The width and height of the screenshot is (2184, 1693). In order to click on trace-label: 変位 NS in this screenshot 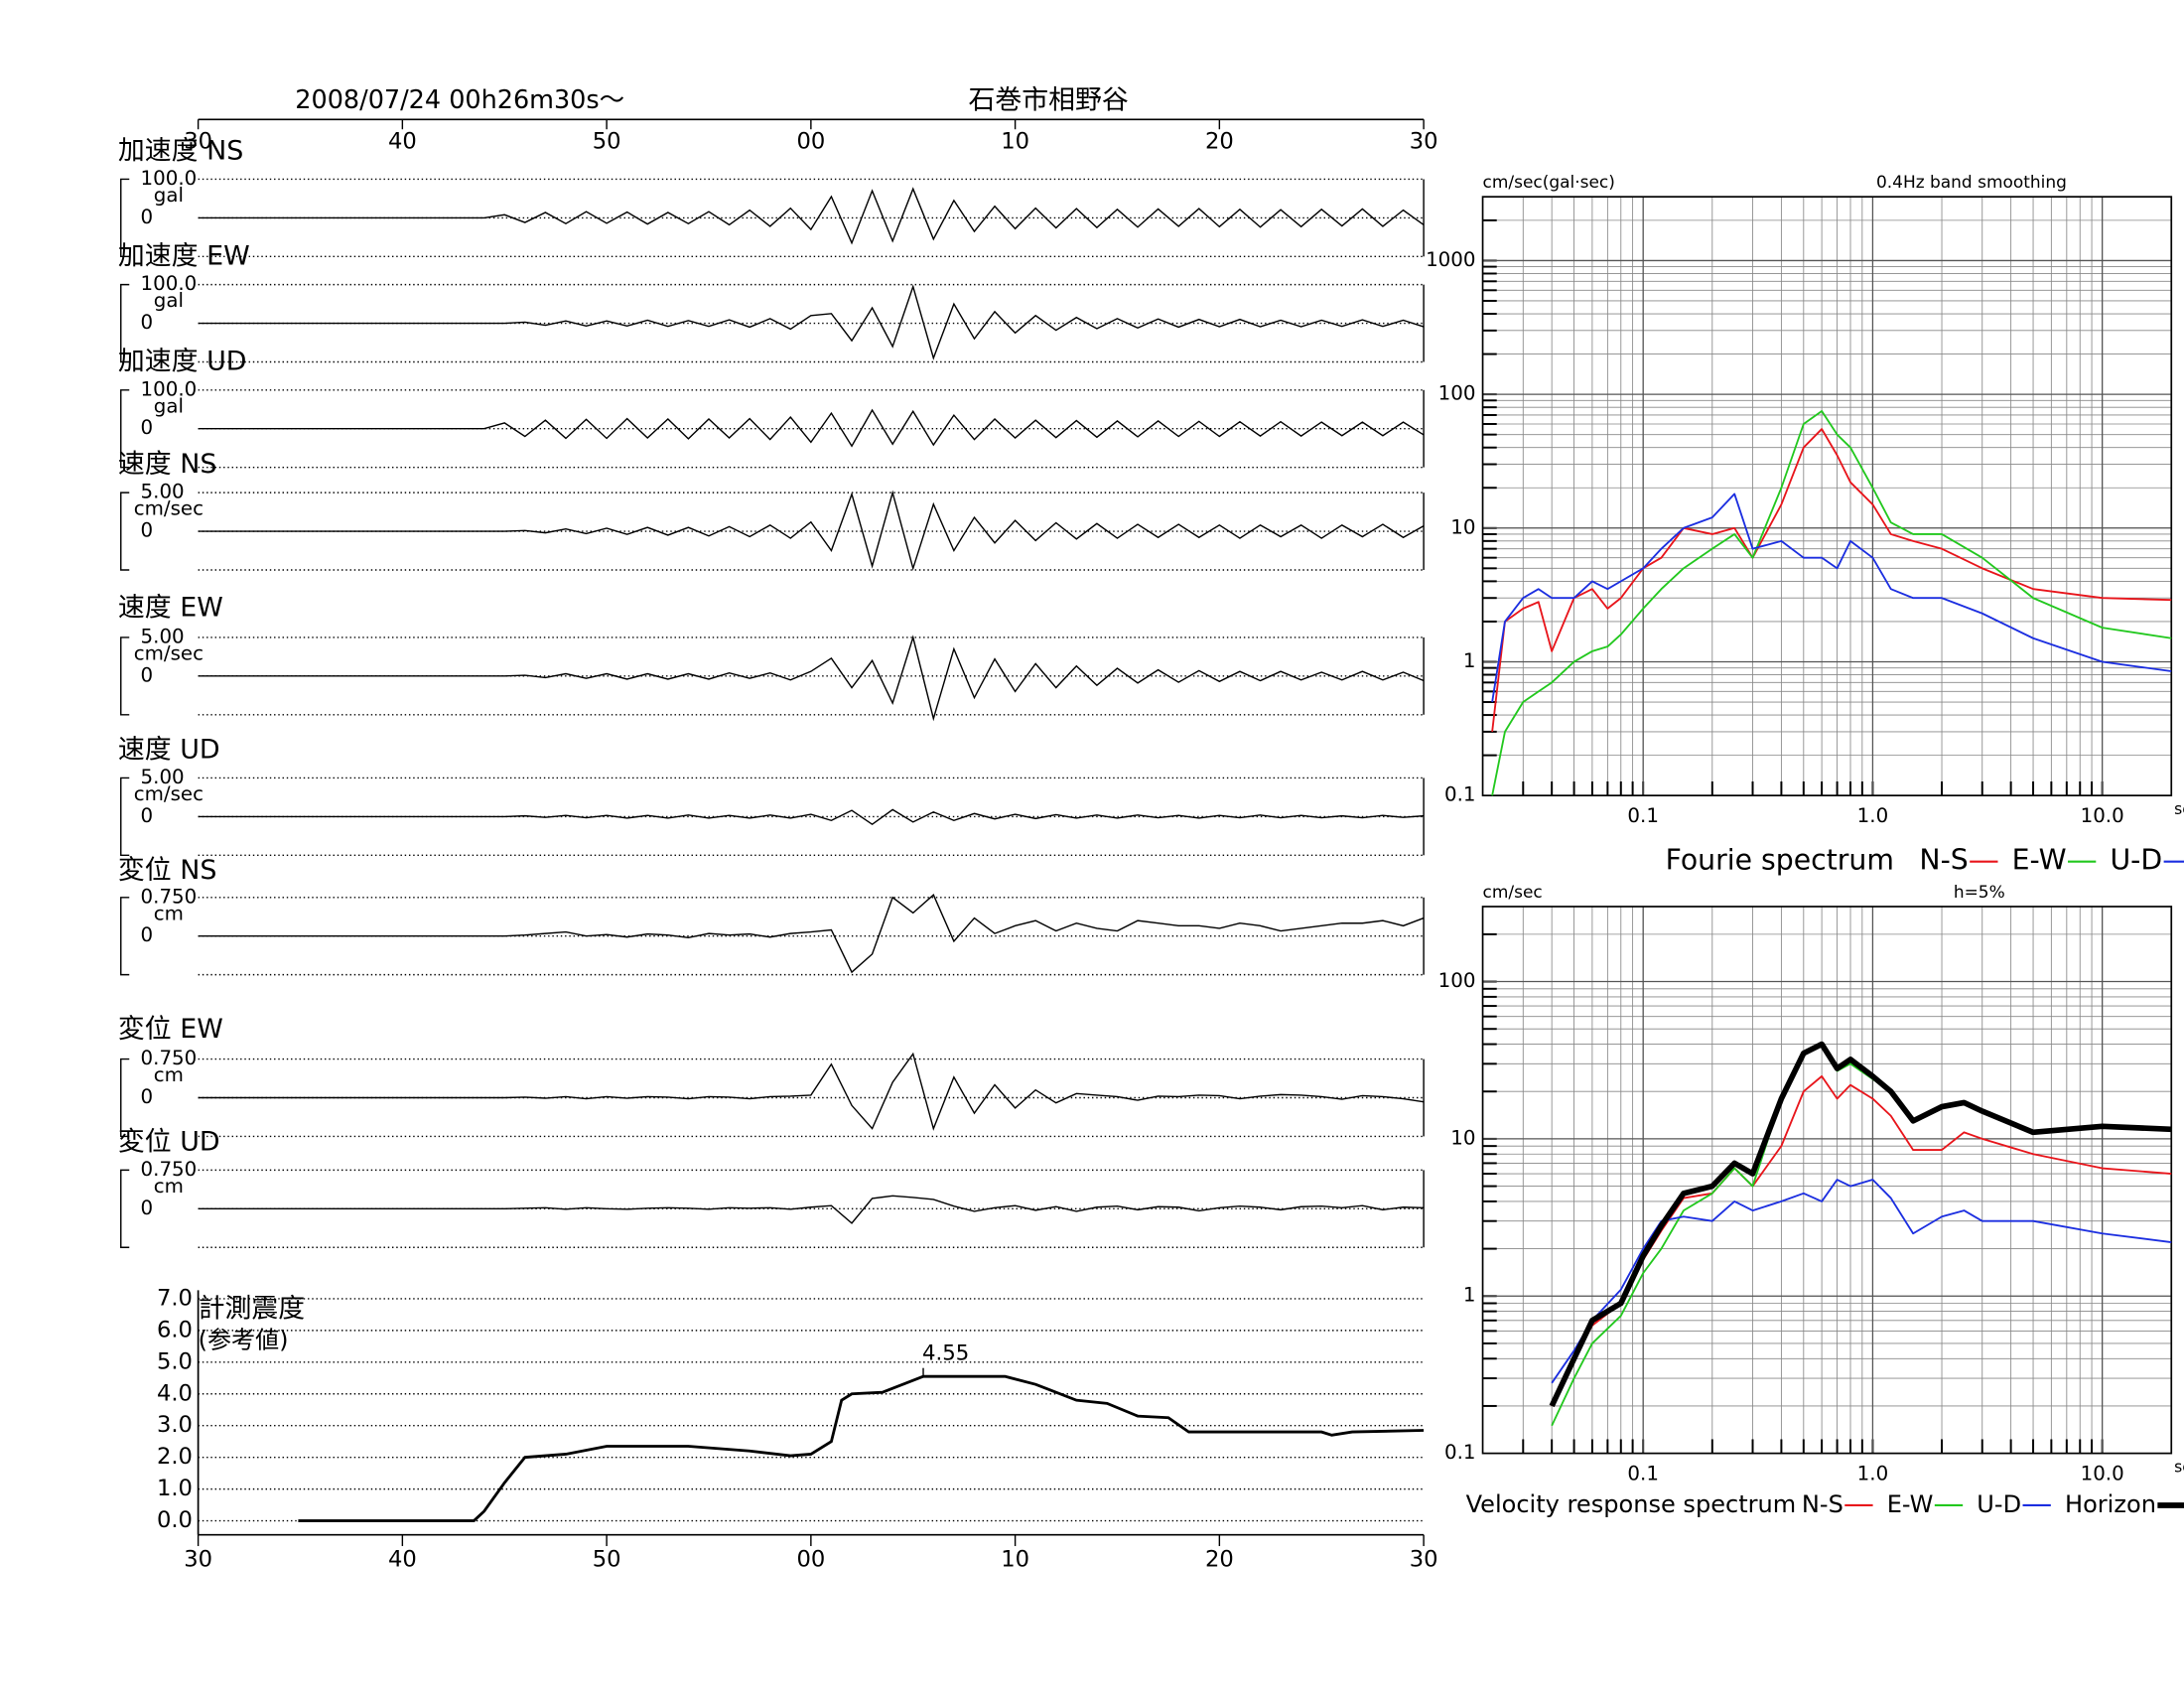, I will do `click(167, 871)`.